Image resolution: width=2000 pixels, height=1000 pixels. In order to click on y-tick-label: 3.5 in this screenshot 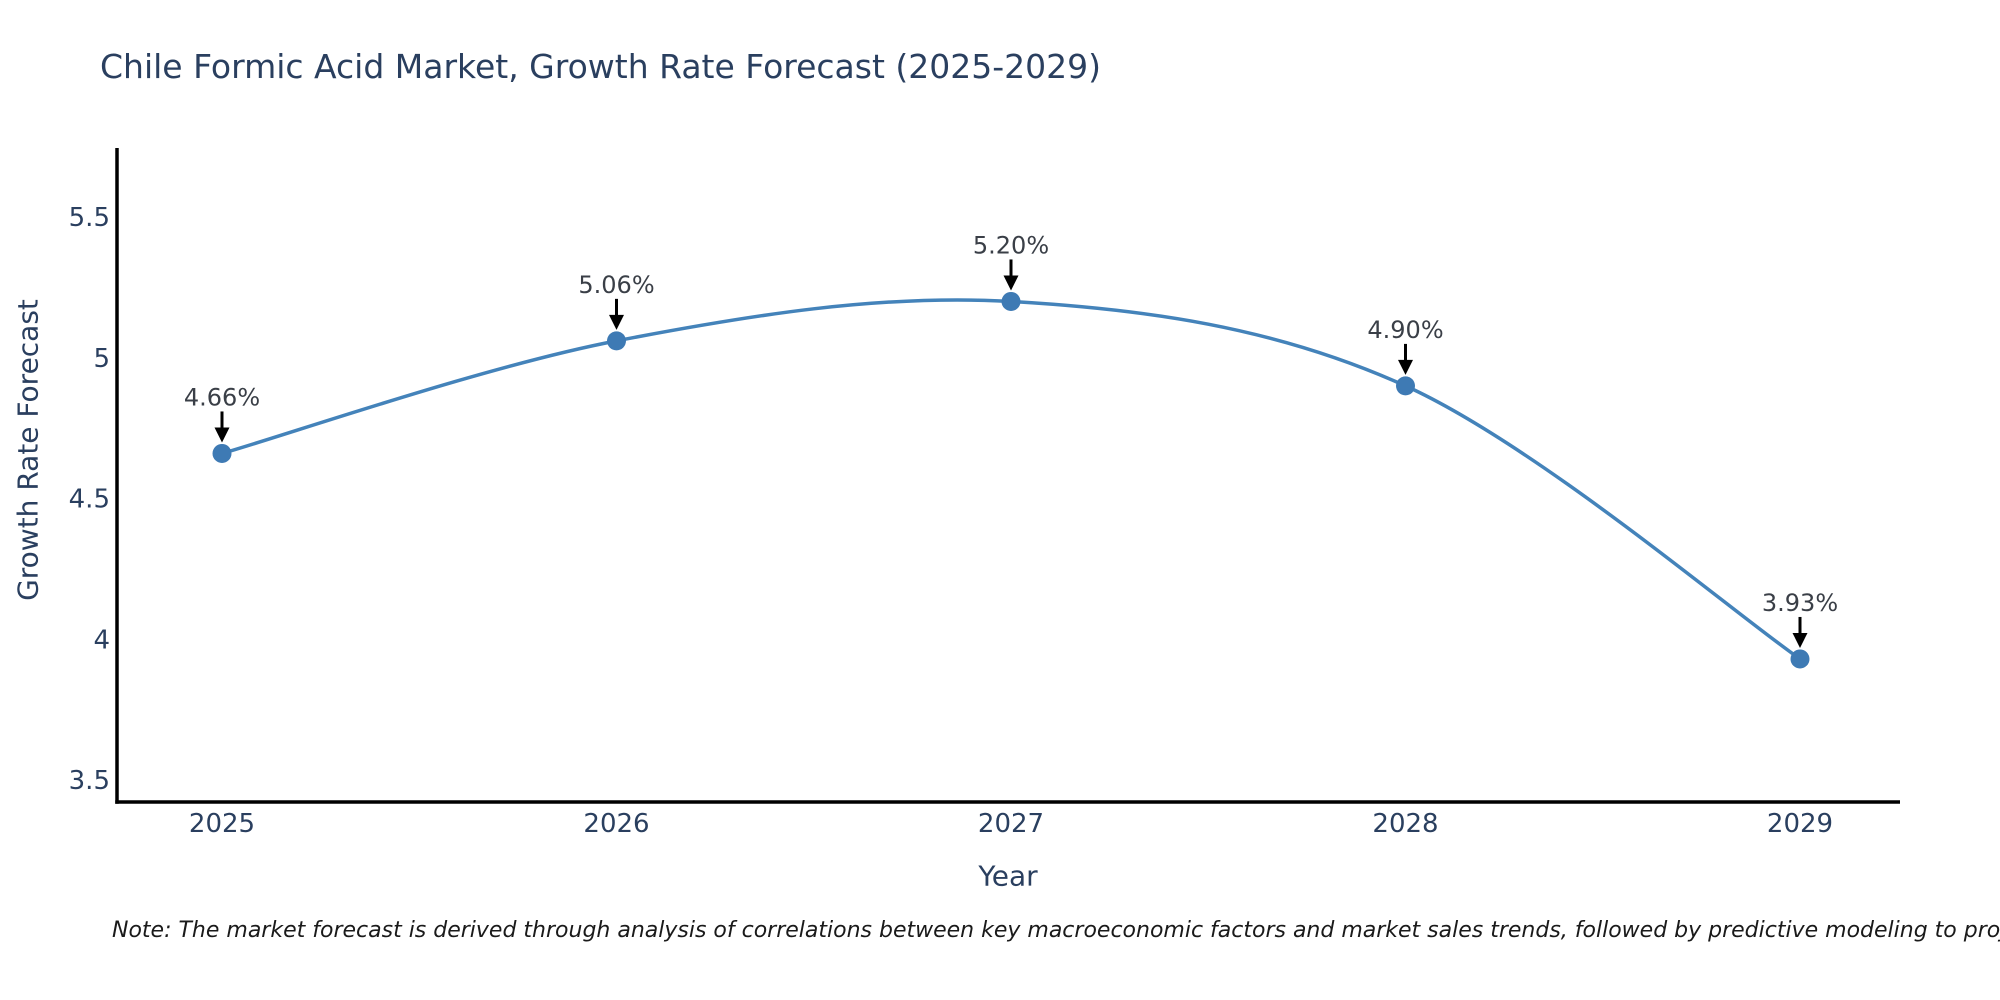, I will do `click(89, 781)`.